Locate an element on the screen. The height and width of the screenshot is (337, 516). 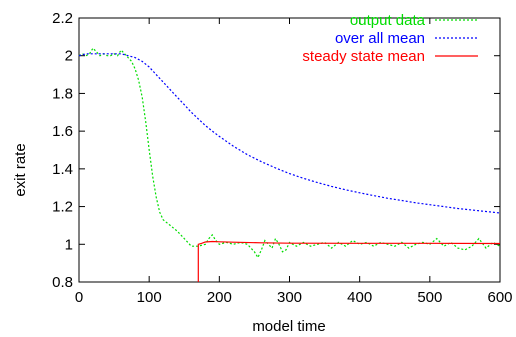
y-tick-label: 1.6 is located at coordinates (62, 131).